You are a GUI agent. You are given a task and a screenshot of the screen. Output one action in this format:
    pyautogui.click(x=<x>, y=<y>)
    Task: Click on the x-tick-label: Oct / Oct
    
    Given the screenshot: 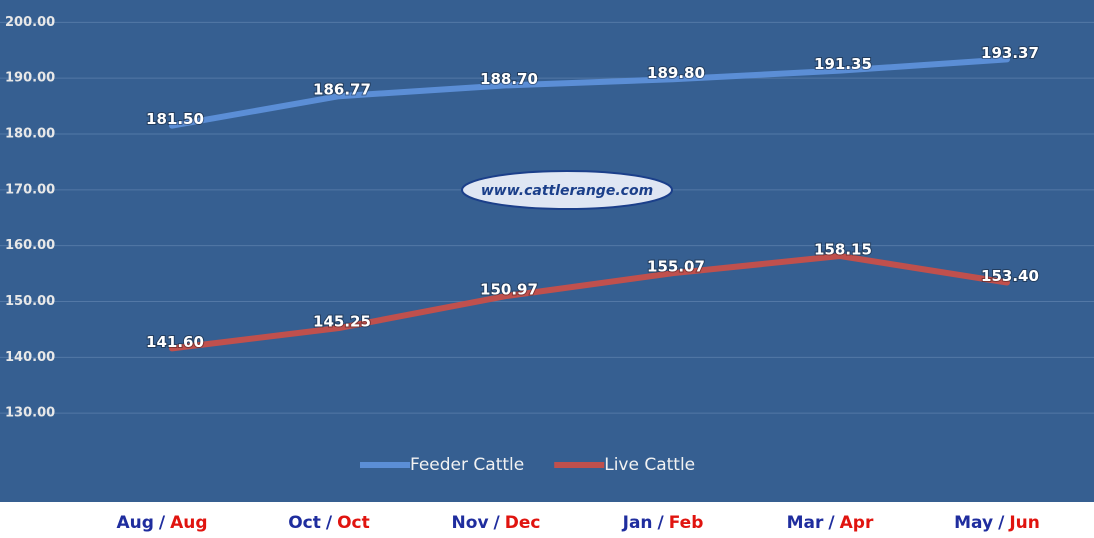 What is the action you would take?
    pyautogui.click(x=329, y=523)
    